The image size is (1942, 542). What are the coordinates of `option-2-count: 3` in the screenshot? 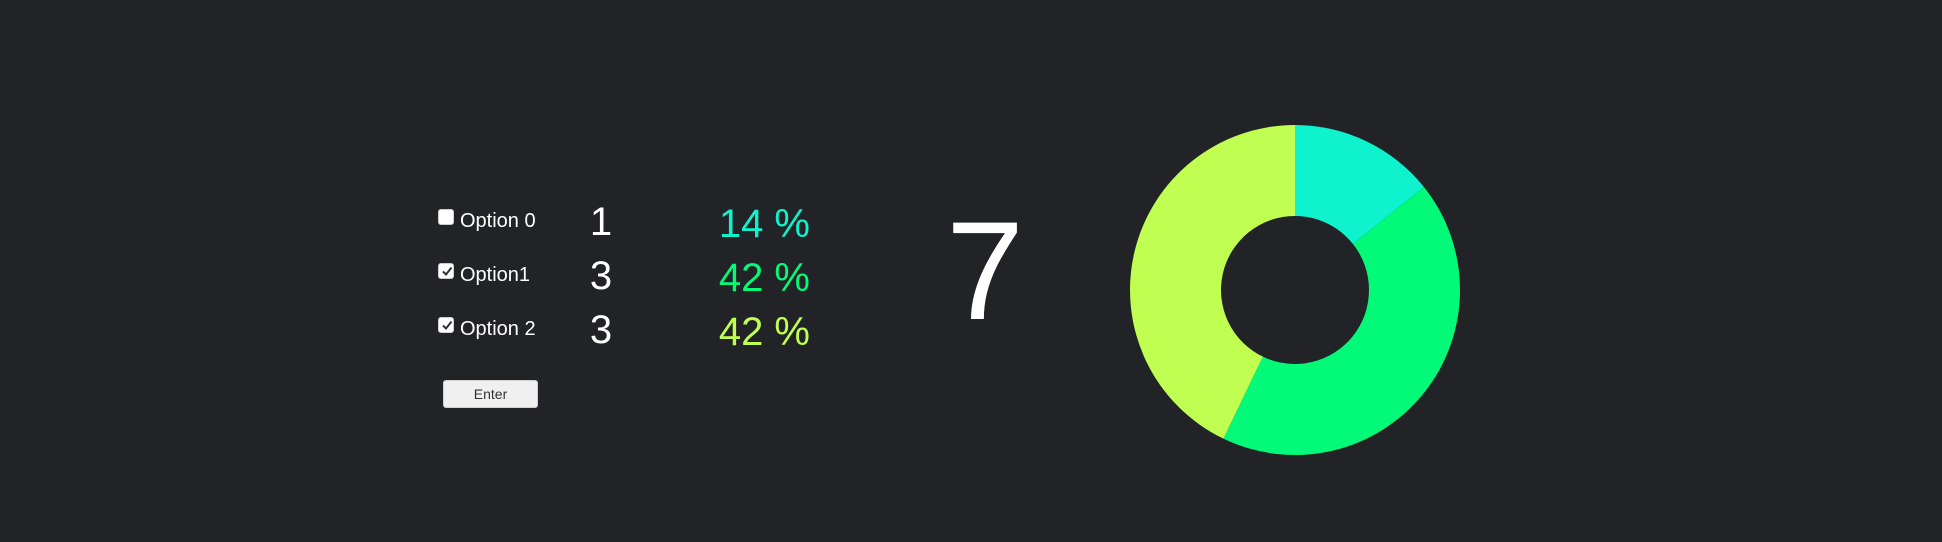 It's located at (601, 330).